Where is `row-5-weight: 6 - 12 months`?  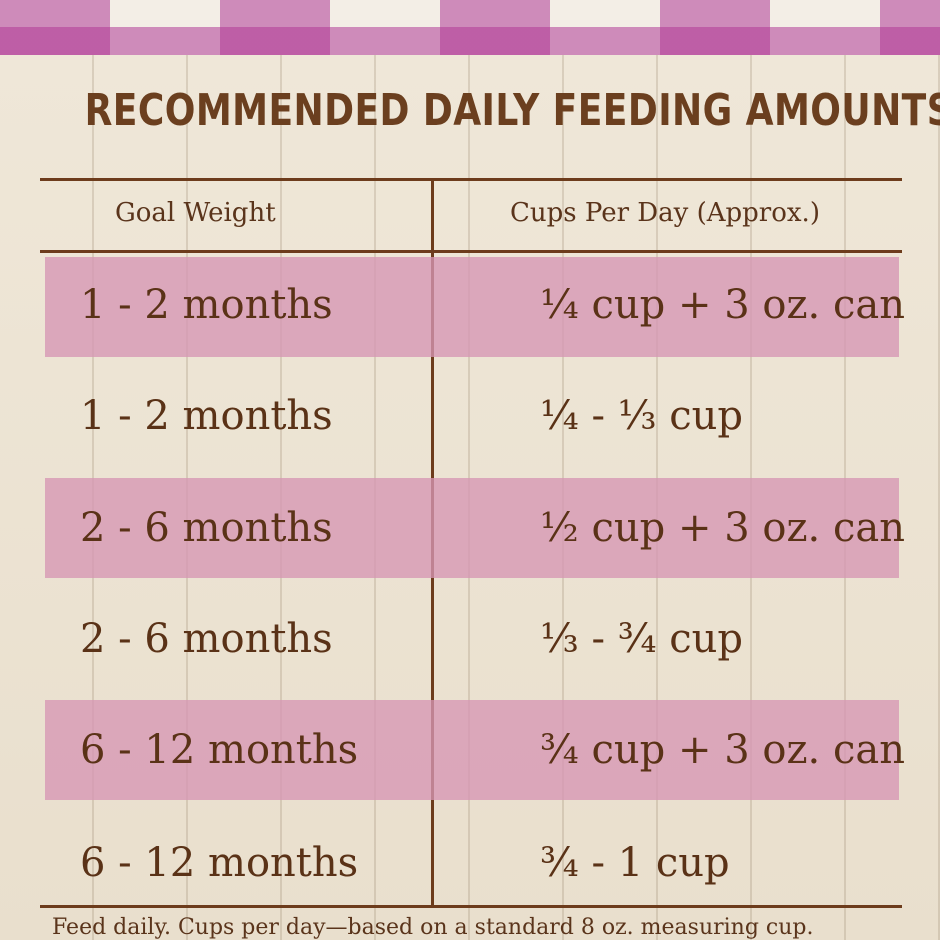
row-5-weight: 6 - 12 months is located at coordinates (219, 750).